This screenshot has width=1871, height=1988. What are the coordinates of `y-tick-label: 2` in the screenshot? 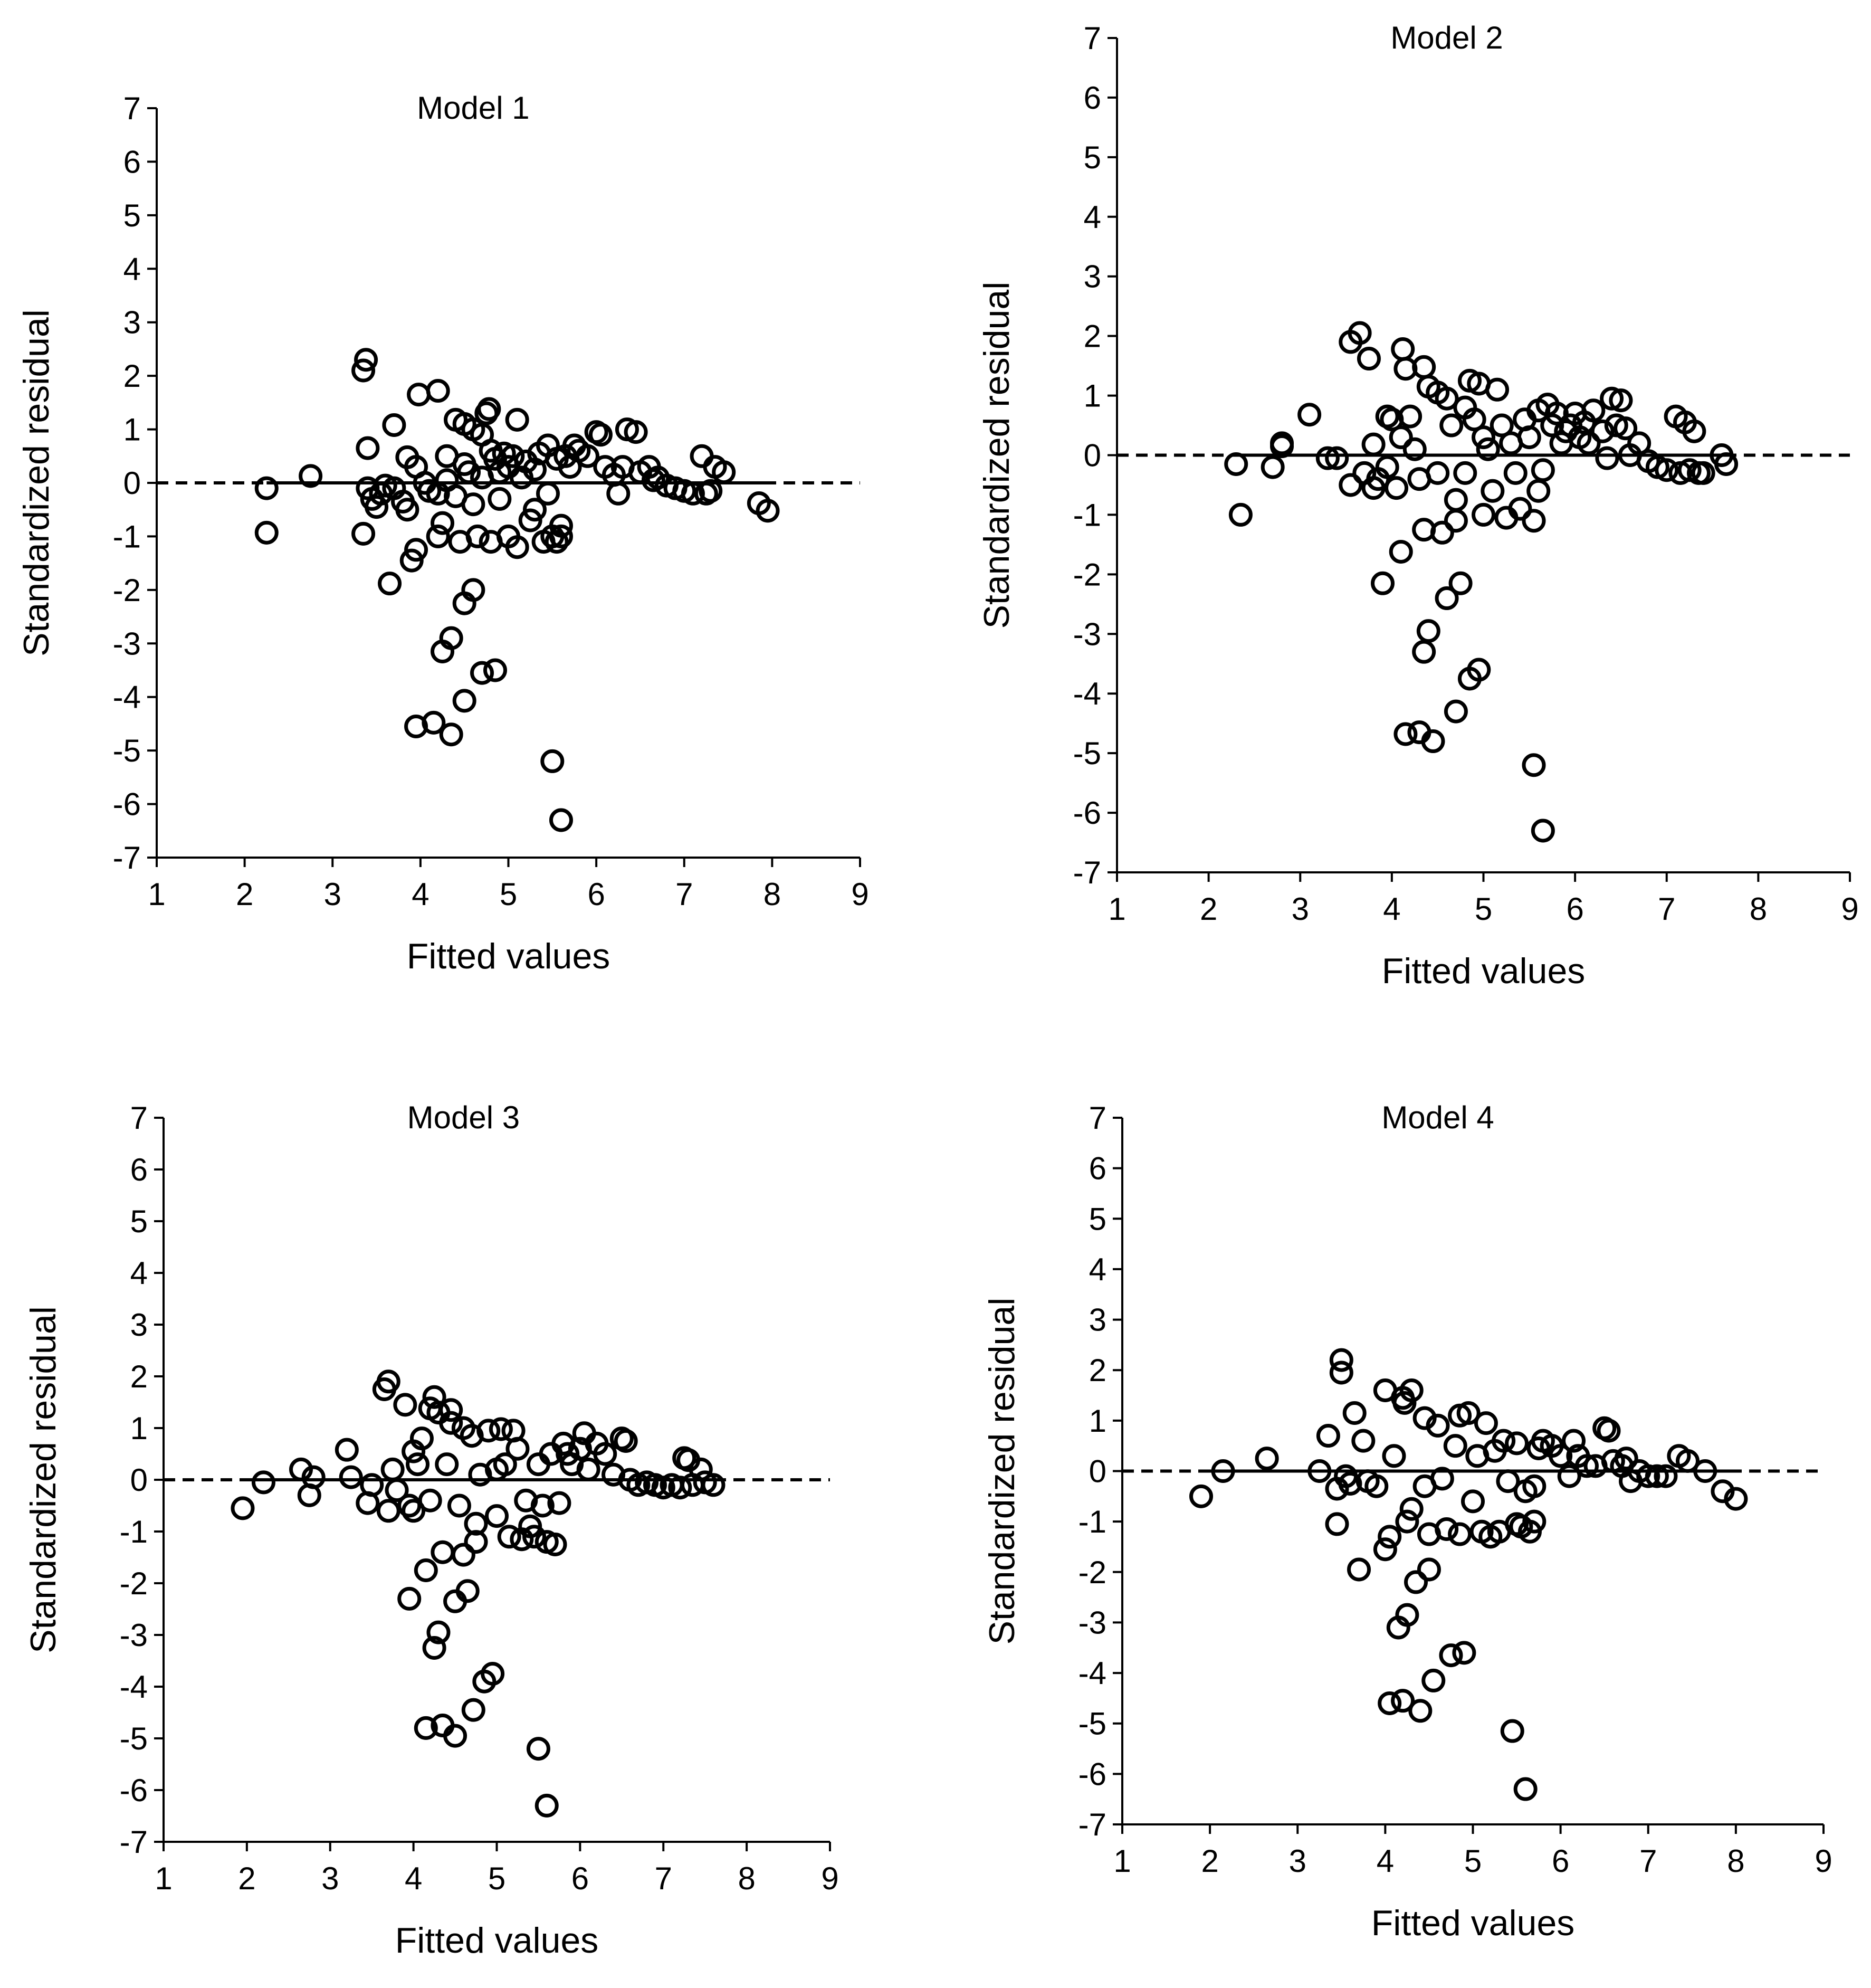 It's located at (132, 376).